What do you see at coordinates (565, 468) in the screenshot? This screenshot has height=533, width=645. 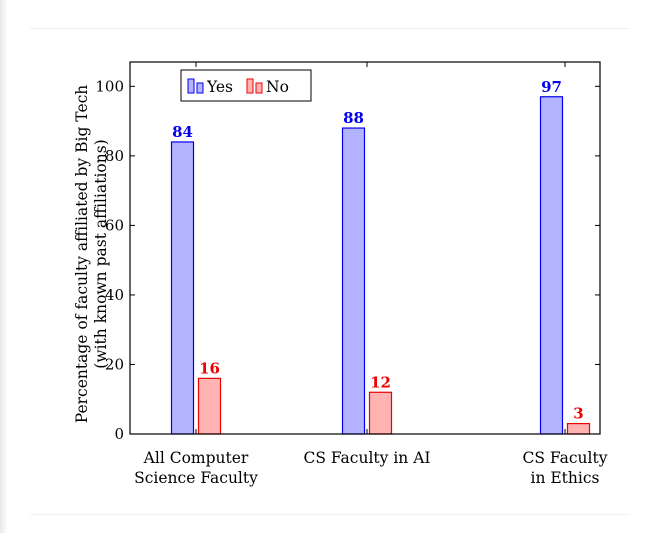 I see `x-tick-label: CS Faculty in Ethics` at bounding box center [565, 468].